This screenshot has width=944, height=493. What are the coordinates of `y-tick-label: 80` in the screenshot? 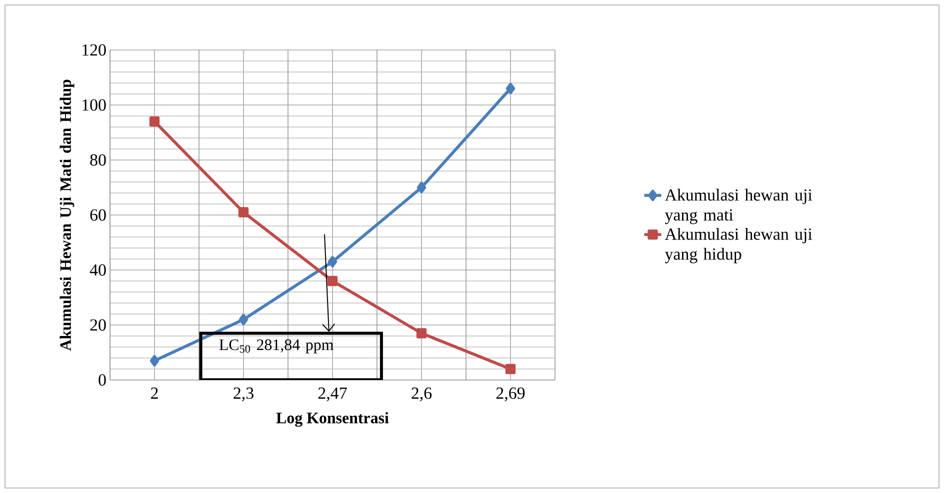 It's located at (98, 160).